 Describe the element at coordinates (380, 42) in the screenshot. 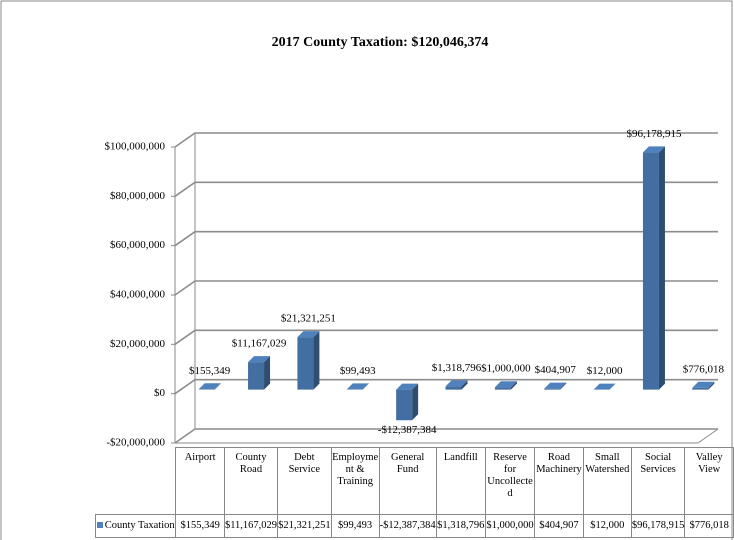

I see `chart-title: 2017 County Taxation: $120,046,374` at that location.